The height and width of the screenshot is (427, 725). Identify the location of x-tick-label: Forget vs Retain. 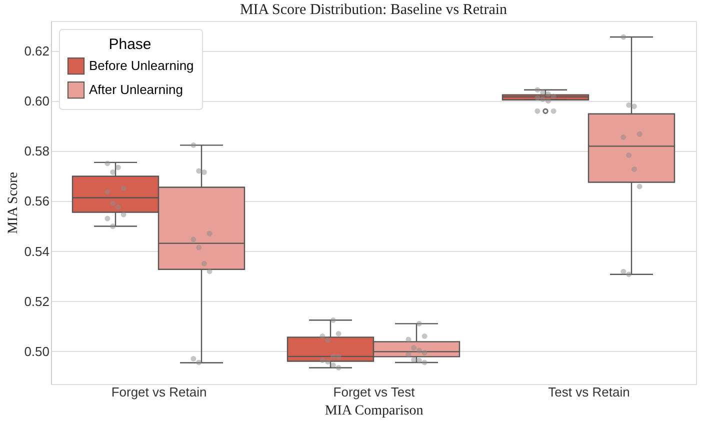
(159, 392).